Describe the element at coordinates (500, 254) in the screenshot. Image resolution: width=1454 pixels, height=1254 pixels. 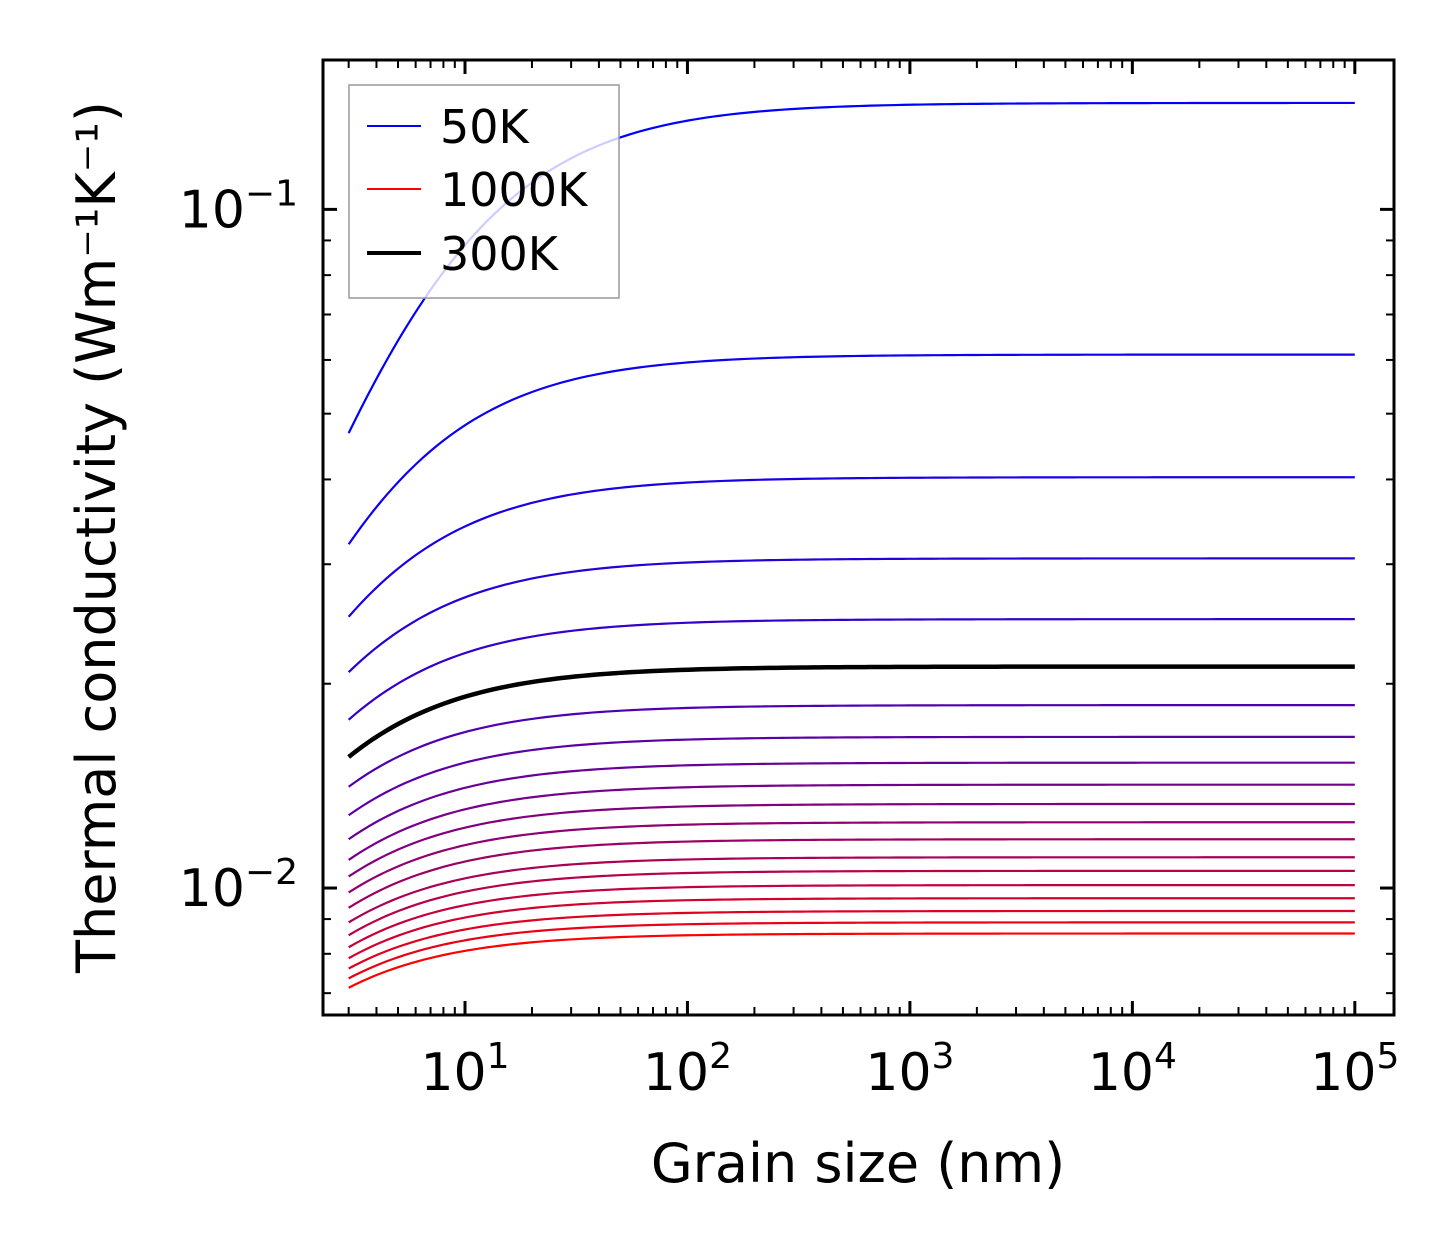
I see `legend-label-300k: 300K` at that location.